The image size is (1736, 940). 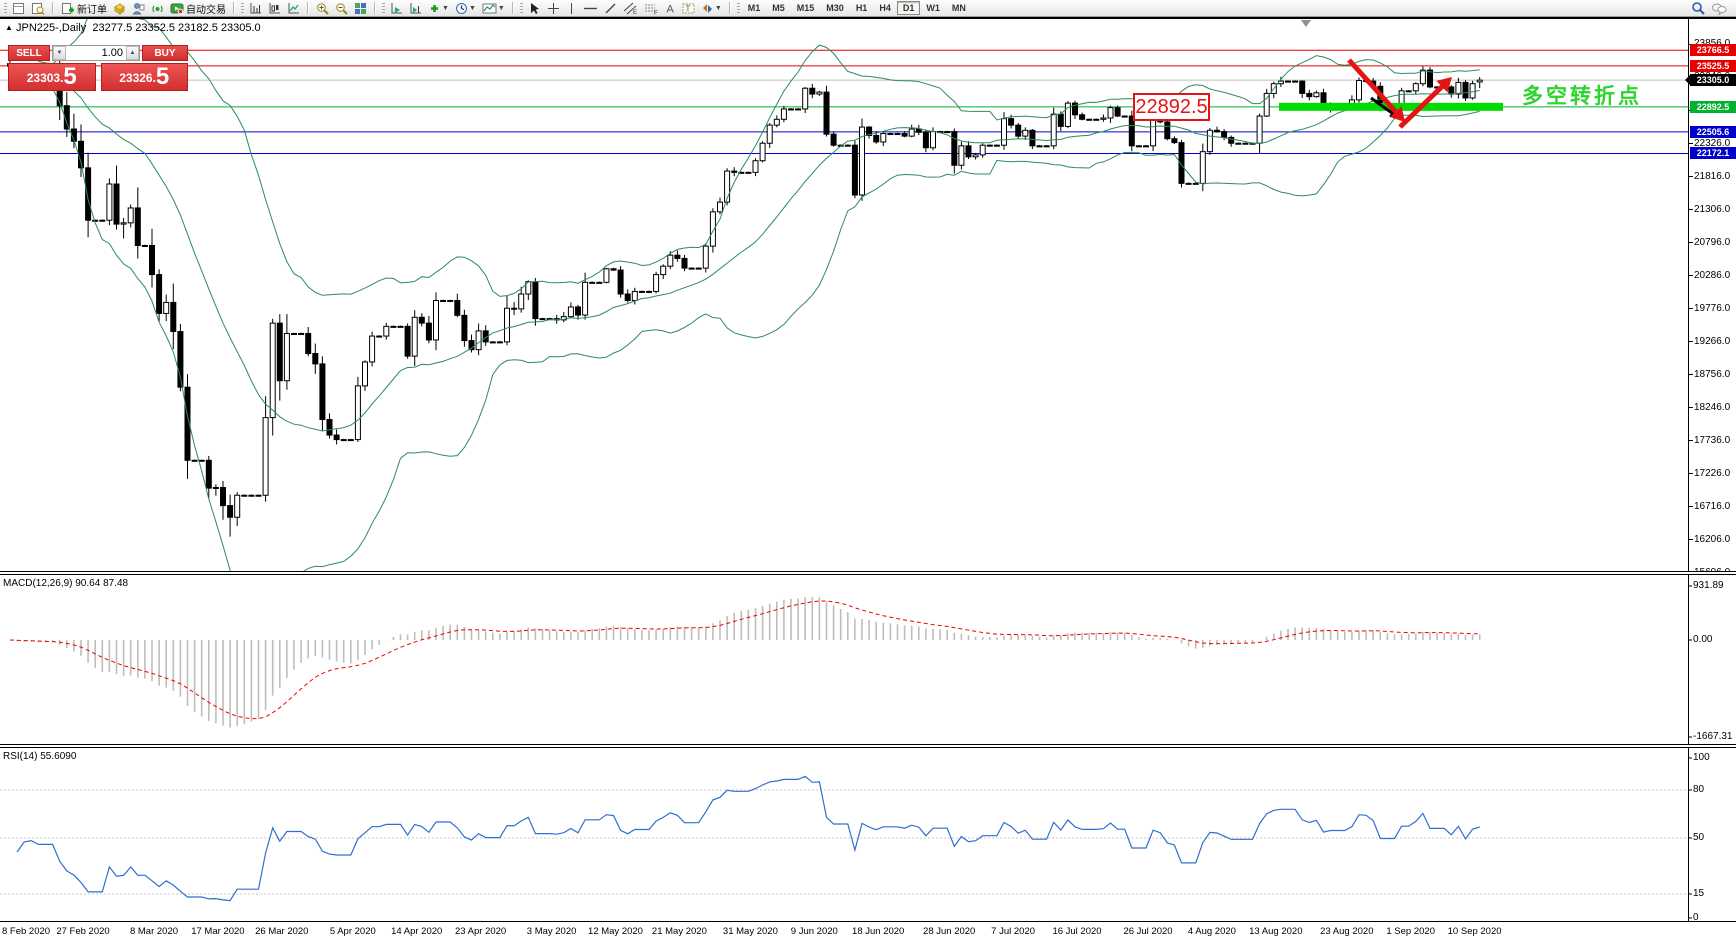 I want to click on price-label-23525.5: 23525.5, so click(x=1713, y=66).